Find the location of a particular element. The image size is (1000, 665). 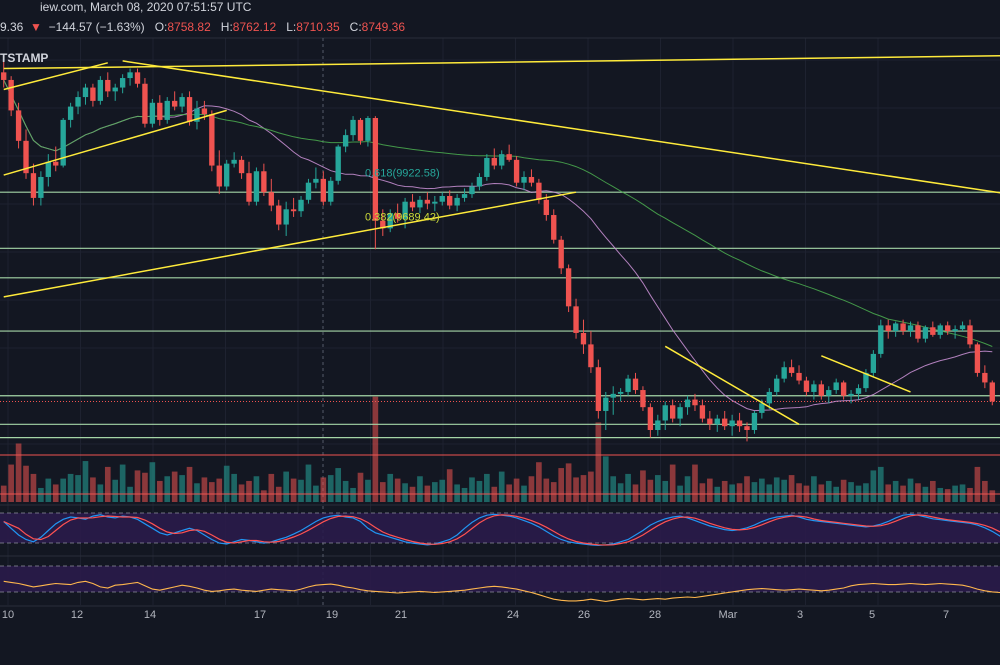

ohlc-open-value: 8758.82 is located at coordinates (189, 27).